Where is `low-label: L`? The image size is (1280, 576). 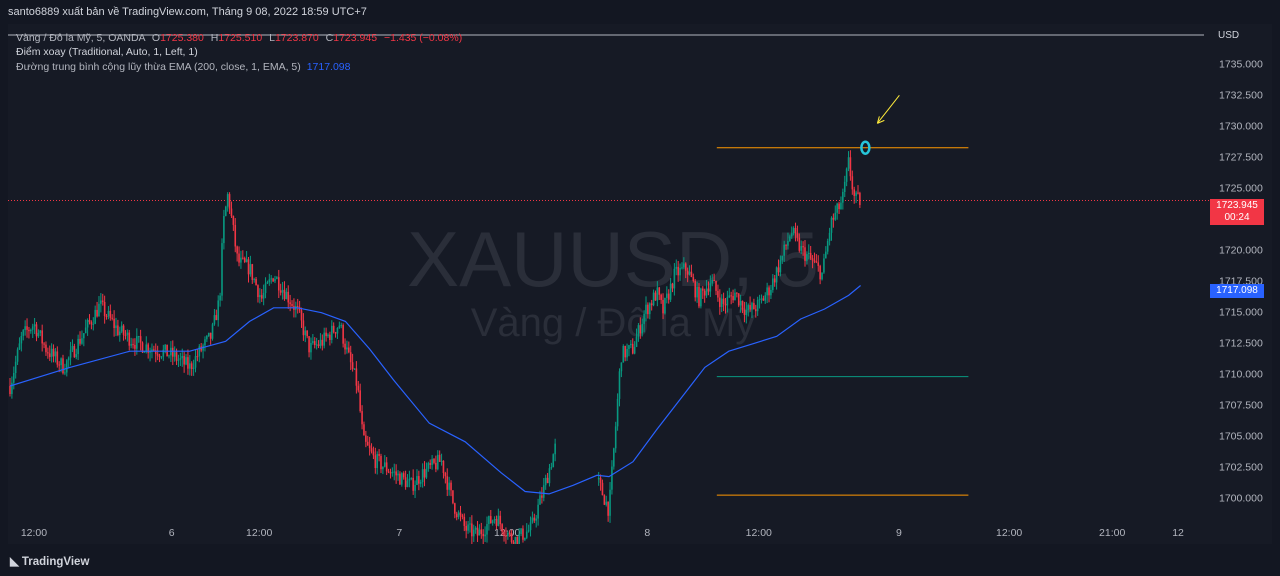 low-label: L is located at coordinates (272, 38).